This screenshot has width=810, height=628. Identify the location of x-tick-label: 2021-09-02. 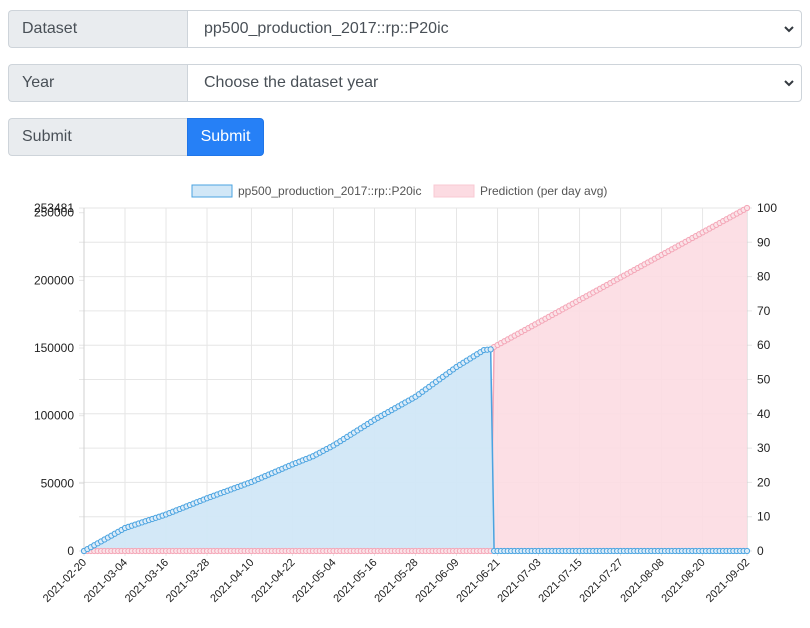
(728, 581).